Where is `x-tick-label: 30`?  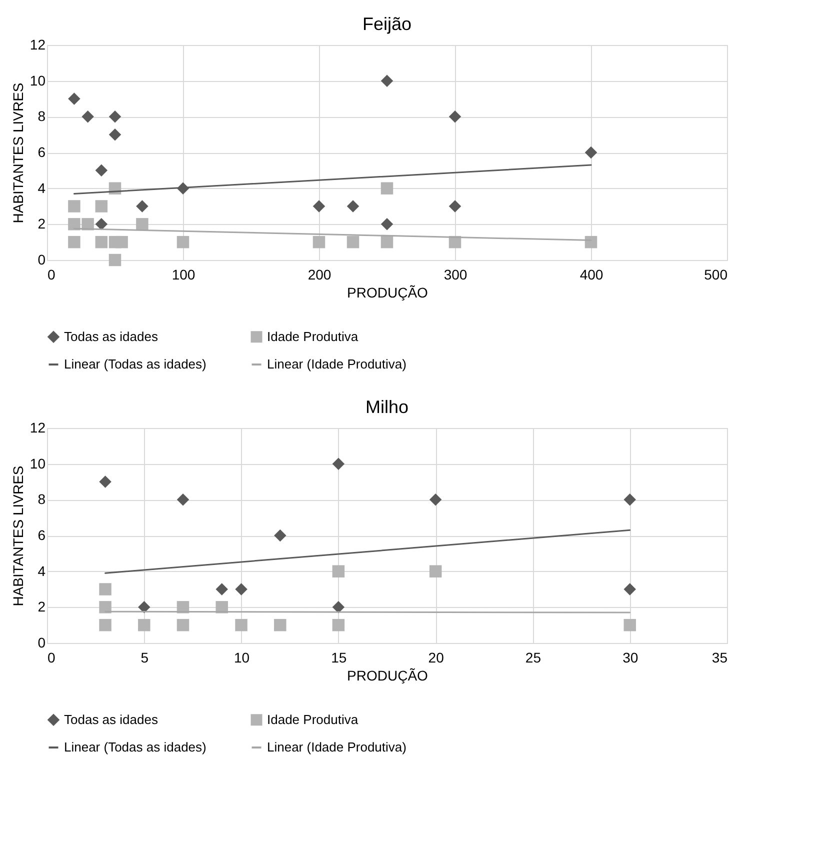 x-tick-label: 30 is located at coordinates (630, 658).